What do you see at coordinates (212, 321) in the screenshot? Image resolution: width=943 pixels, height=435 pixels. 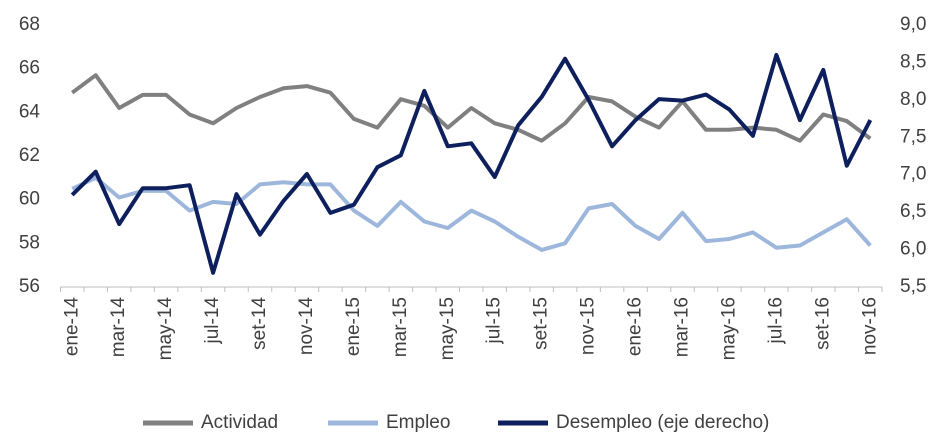 I see `x-tick-label: jul-14` at bounding box center [212, 321].